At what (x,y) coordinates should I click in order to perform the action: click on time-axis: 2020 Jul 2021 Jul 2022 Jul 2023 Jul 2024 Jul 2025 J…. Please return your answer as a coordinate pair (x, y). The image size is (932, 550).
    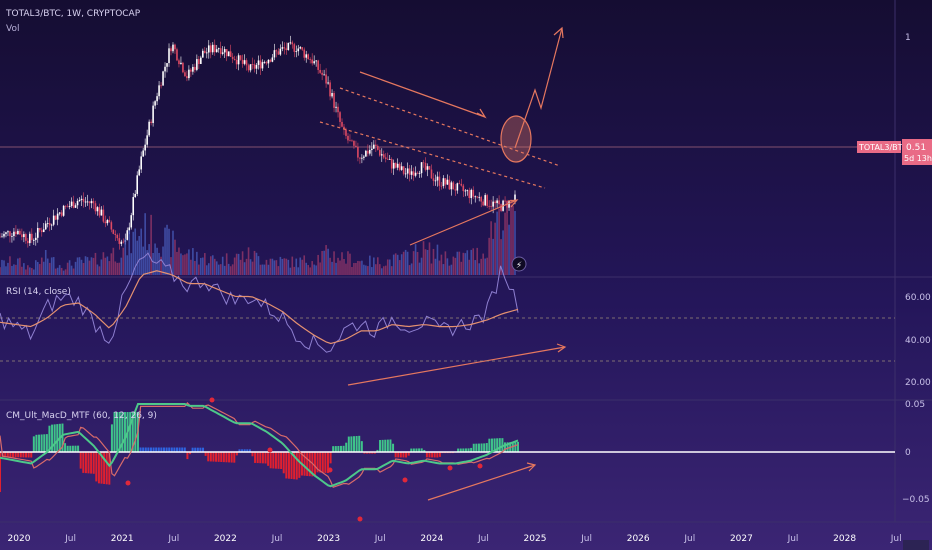
    Looking at the image, I should click on (455, 539).